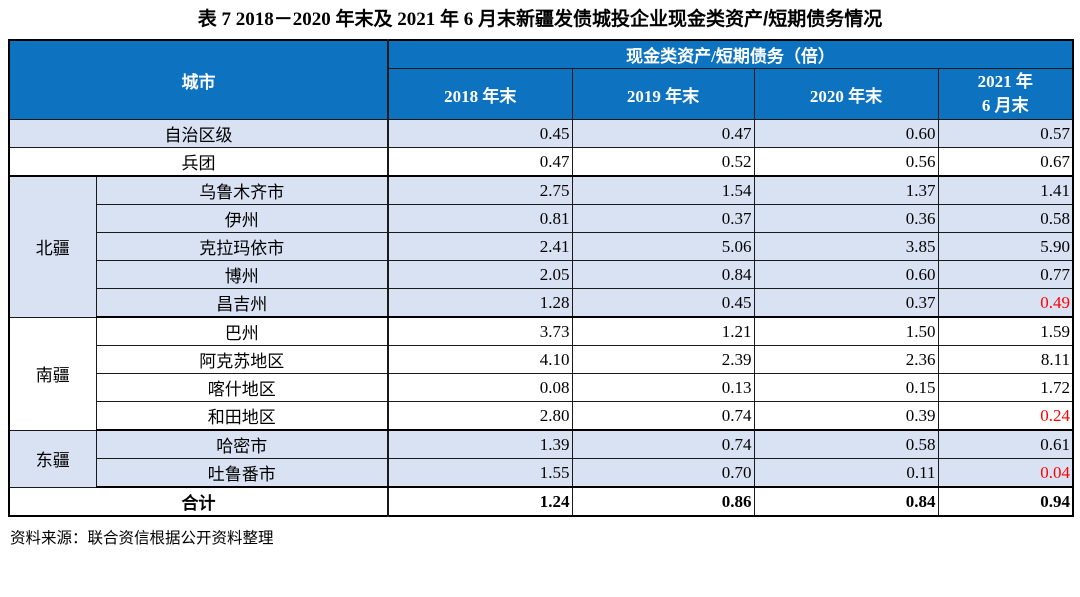  What do you see at coordinates (356, 19) in the screenshot?
I see `table-title-prefix: 表 7 2018－2020 年末及 2021 年 6 月末` at bounding box center [356, 19].